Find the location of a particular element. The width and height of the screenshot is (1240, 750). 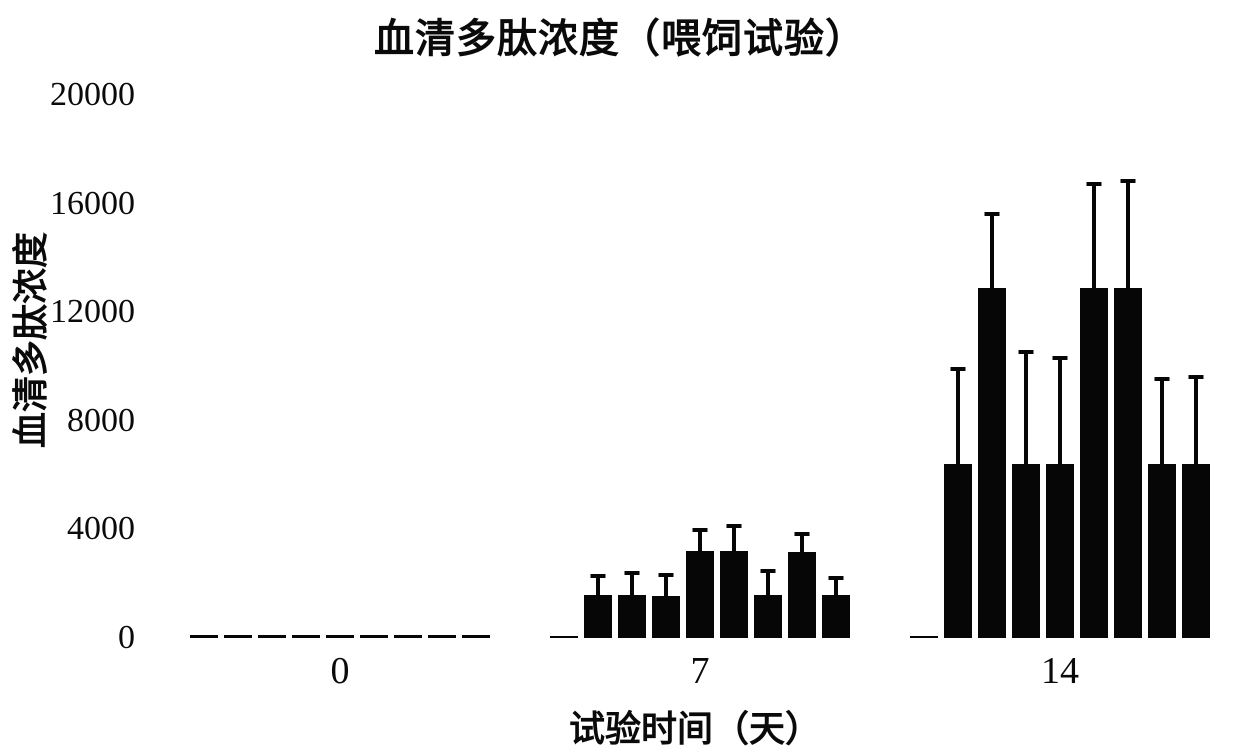

y-tick-label: 8000 is located at coordinates (101, 420).